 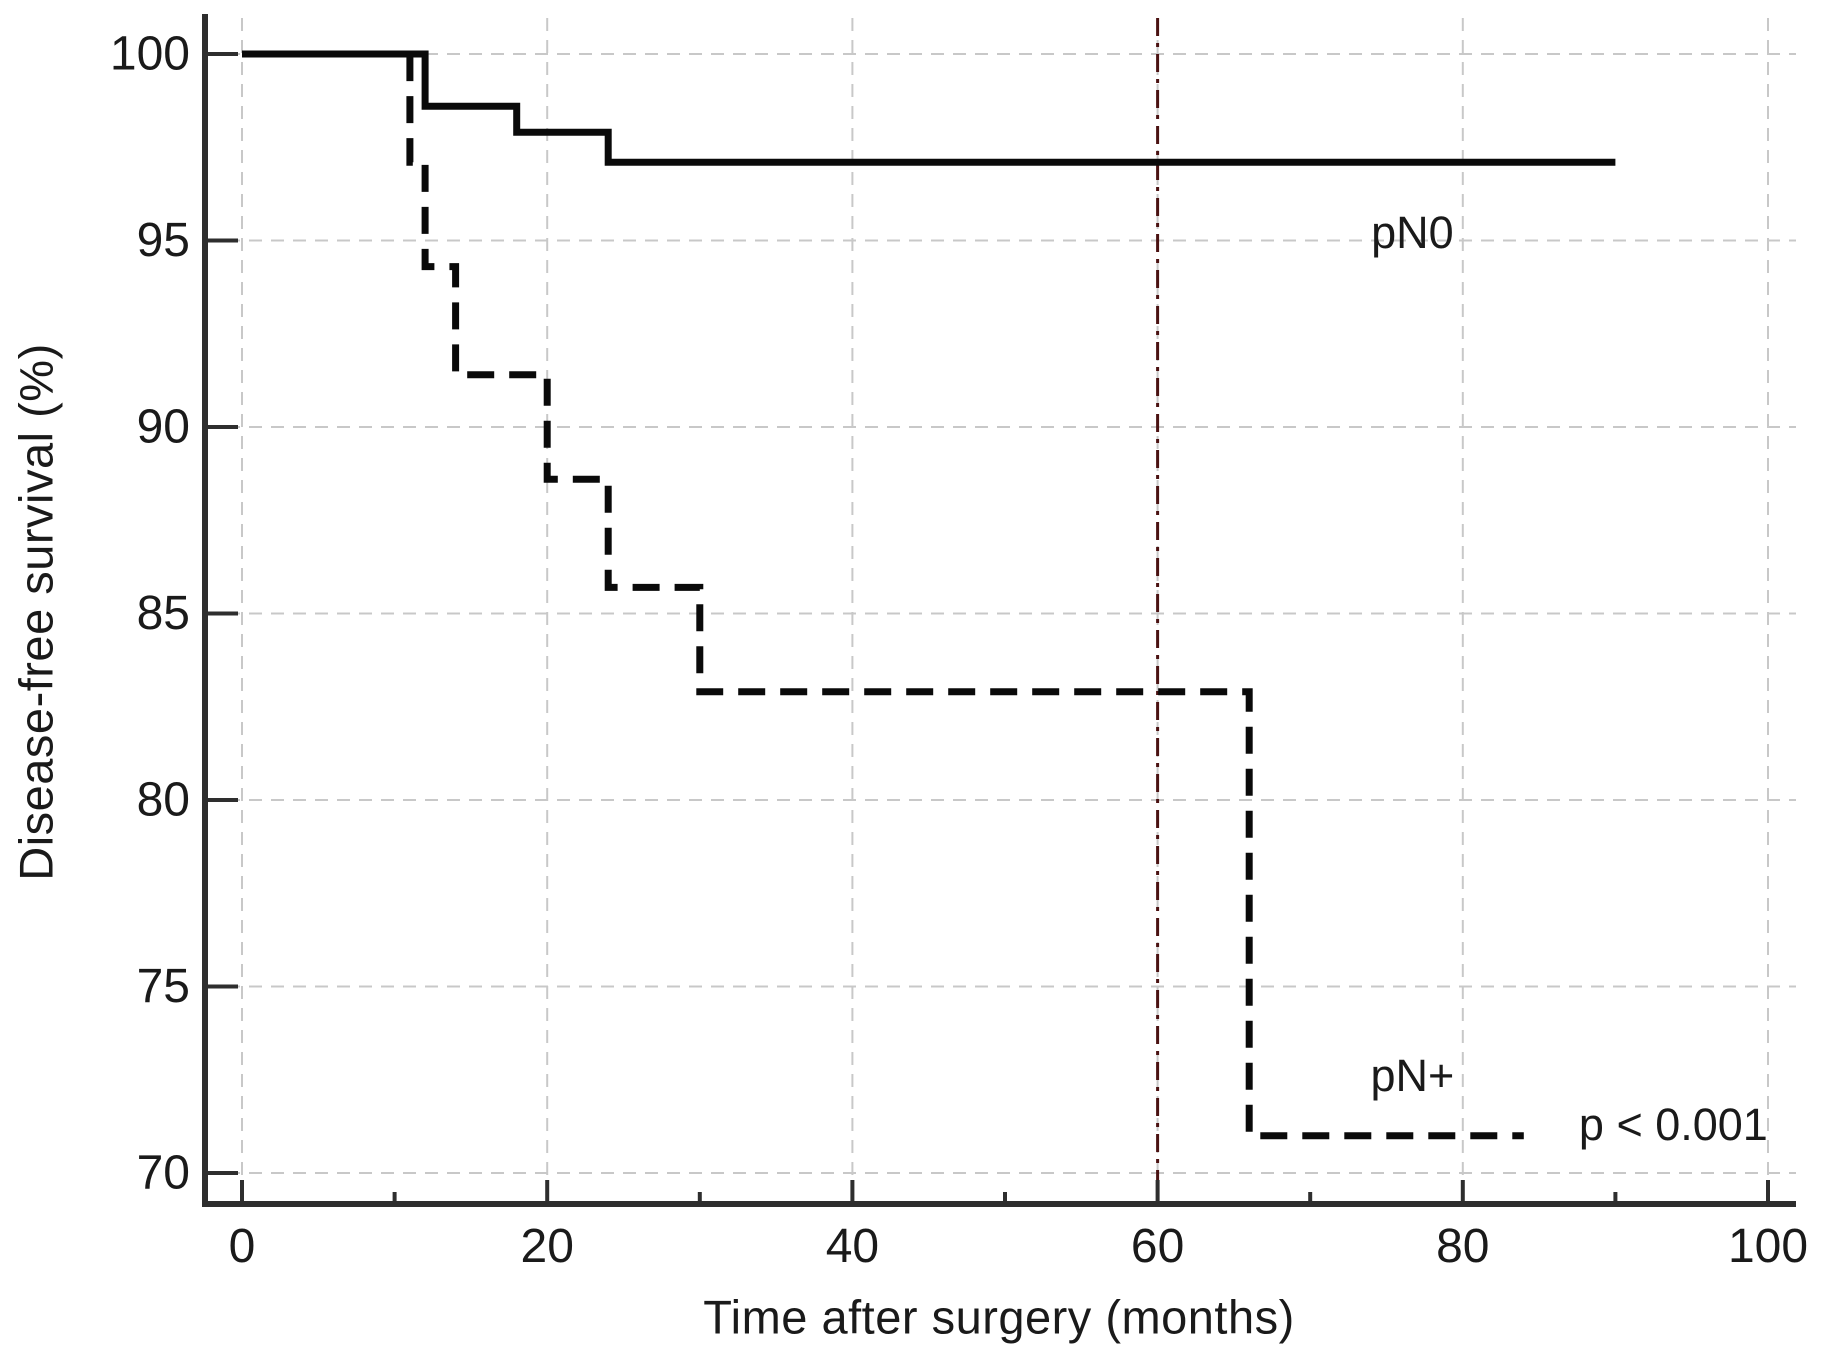 What do you see at coordinates (1673, 1124) in the screenshot?
I see `annotation-p-value: p < 0.001` at bounding box center [1673, 1124].